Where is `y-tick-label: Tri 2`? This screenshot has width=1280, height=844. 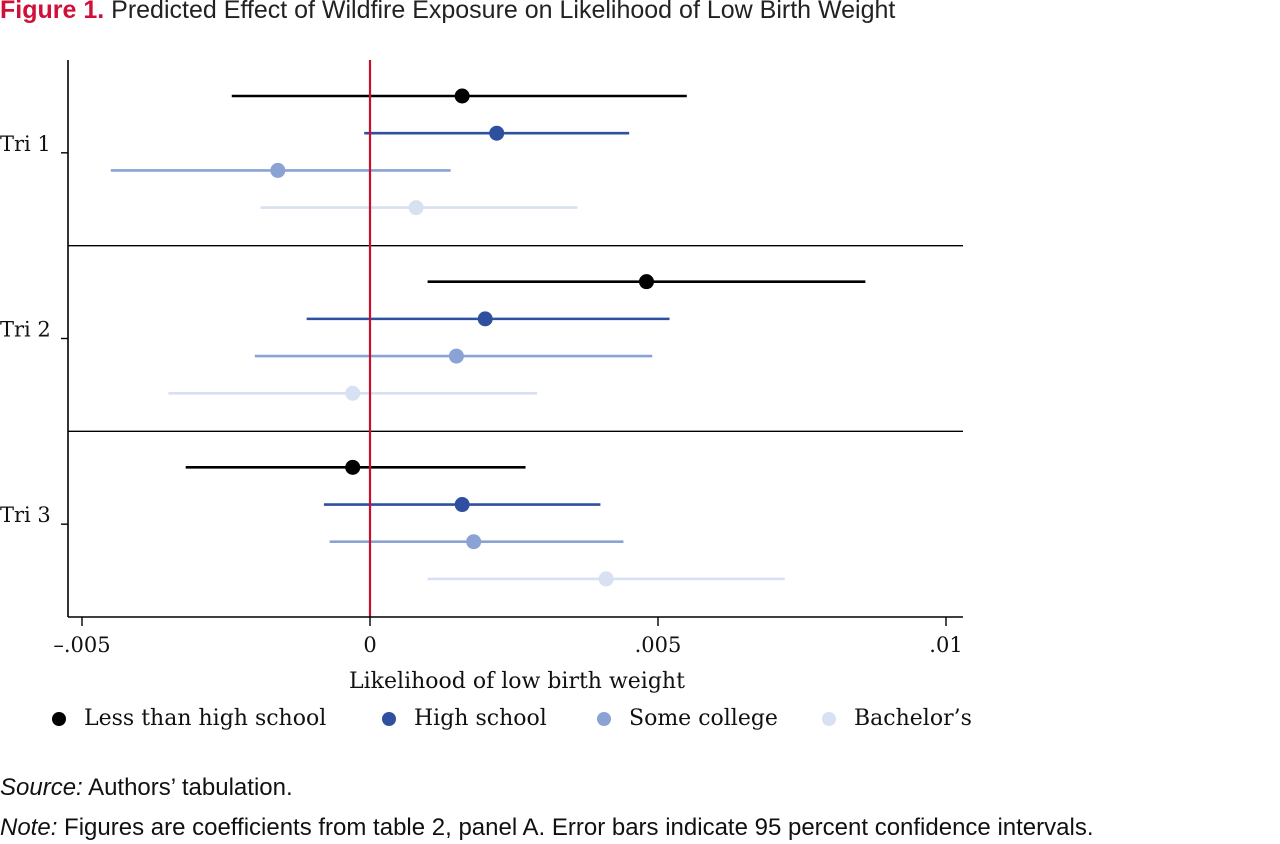
y-tick-label: Tri 2 is located at coordinates (25, 330).